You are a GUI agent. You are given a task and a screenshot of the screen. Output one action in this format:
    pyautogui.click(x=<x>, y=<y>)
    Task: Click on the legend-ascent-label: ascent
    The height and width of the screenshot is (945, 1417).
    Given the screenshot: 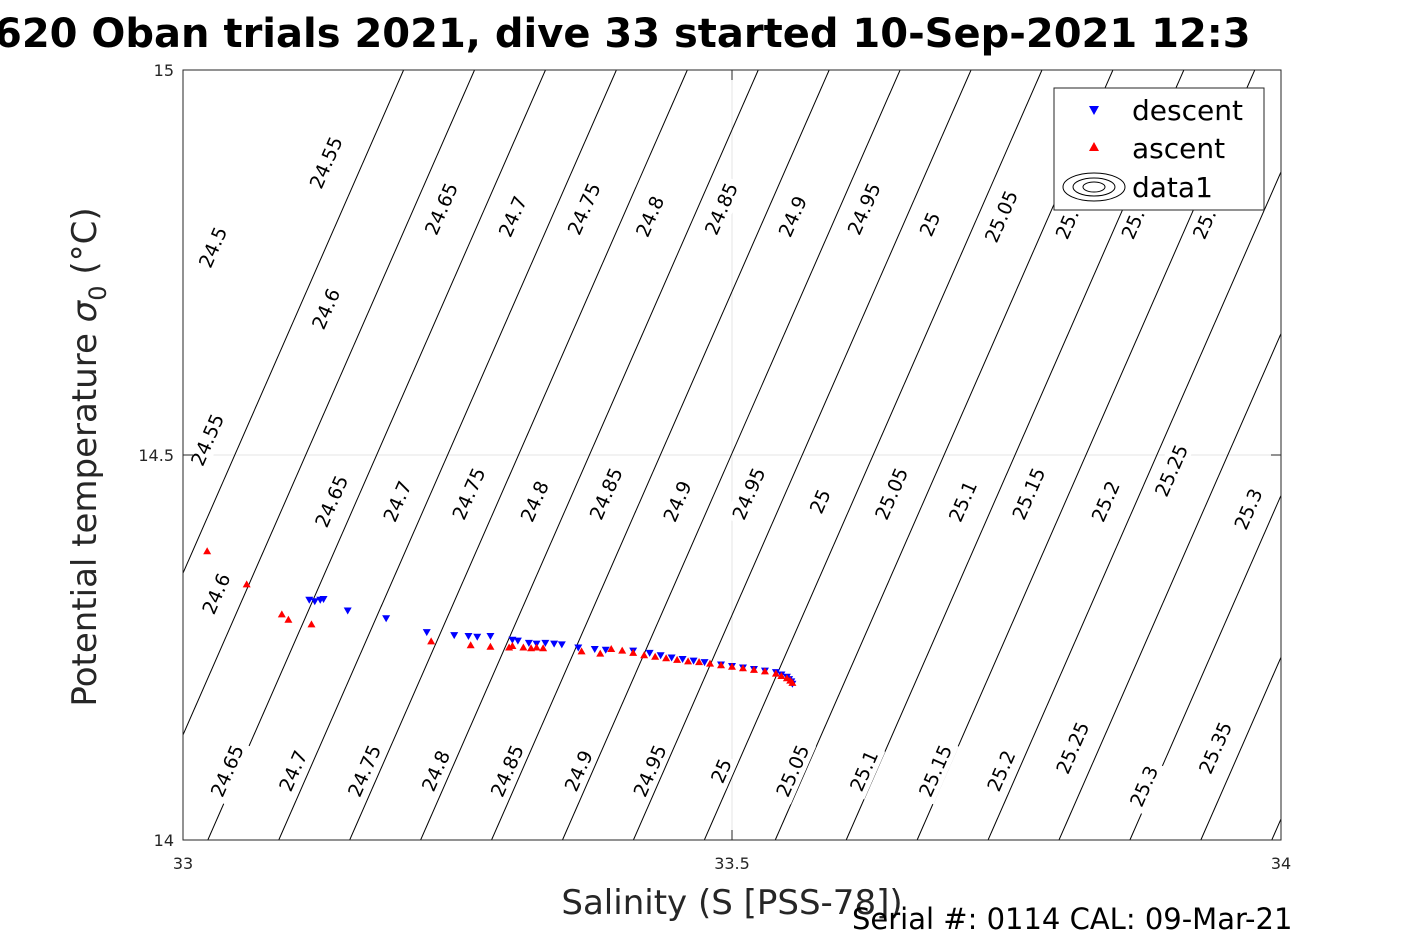 What is the action you would take?
    pyautogui.click(x=1178, y=148)
    